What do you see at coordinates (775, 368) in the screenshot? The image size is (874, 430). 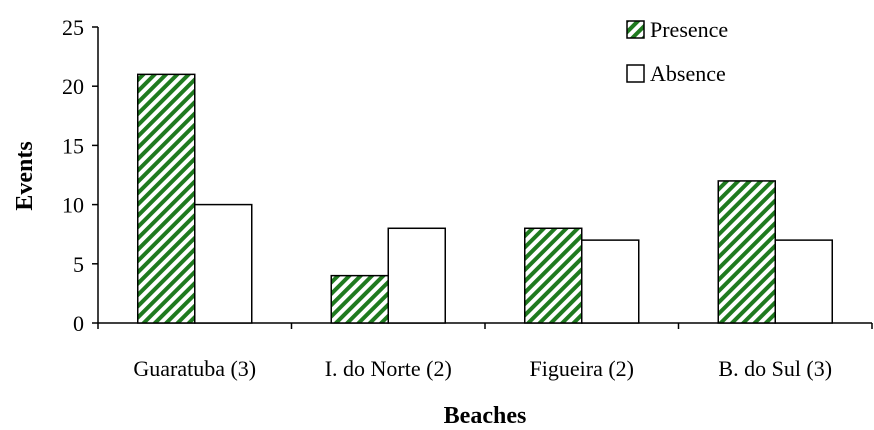 I see `category-label: B. do Sul (3)` at bounding box center [775, 368].